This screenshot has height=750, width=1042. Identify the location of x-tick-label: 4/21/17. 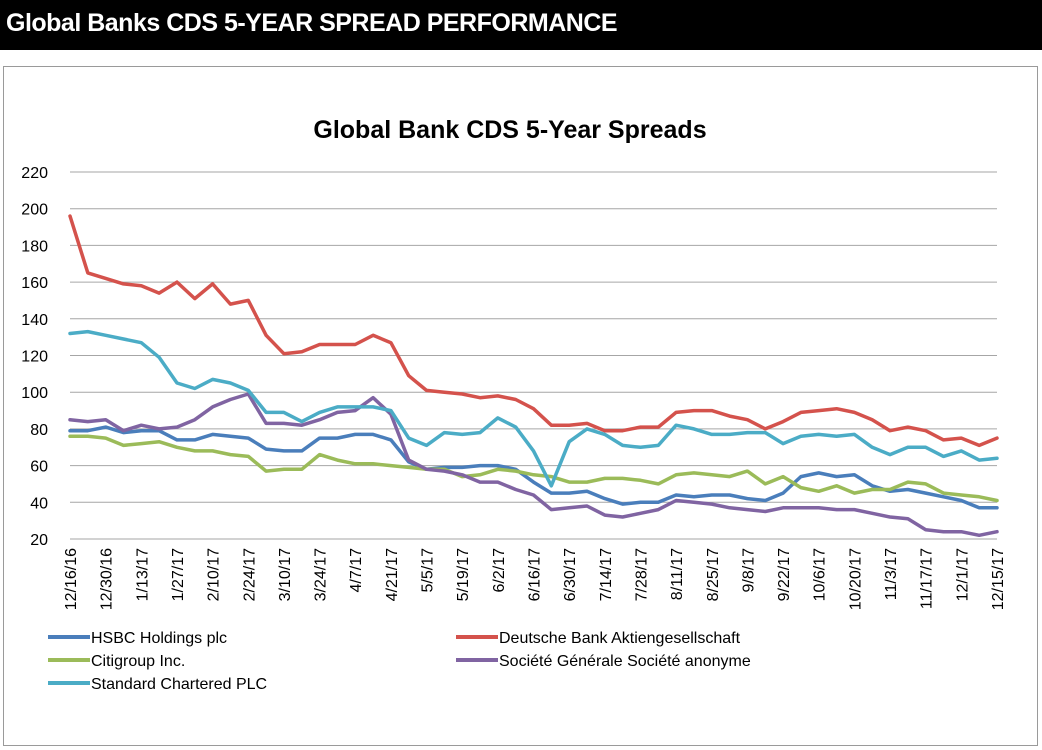
(392, 574).